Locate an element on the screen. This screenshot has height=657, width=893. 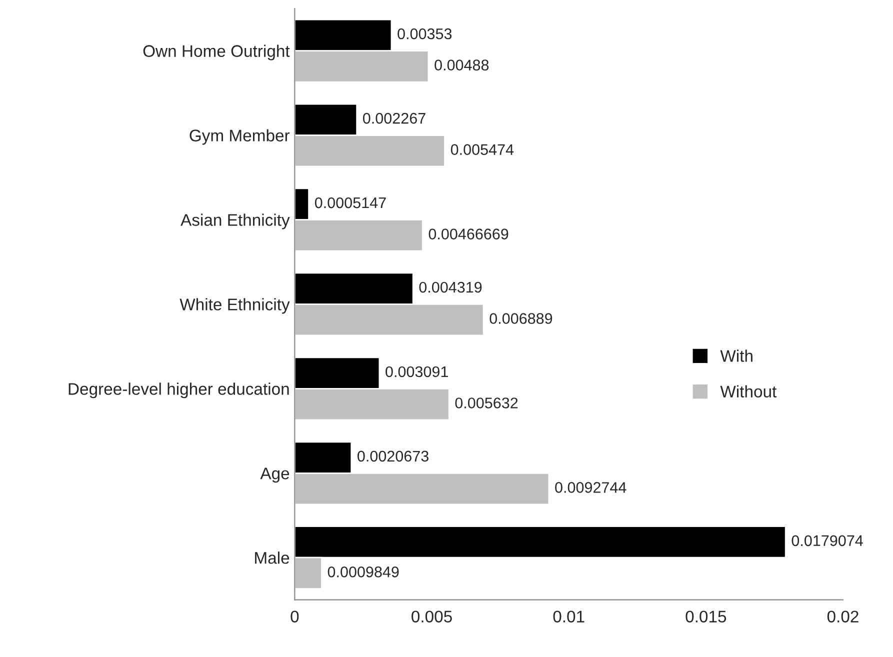
y-tick-label: Gym Member is located at coordinates (240, 137).